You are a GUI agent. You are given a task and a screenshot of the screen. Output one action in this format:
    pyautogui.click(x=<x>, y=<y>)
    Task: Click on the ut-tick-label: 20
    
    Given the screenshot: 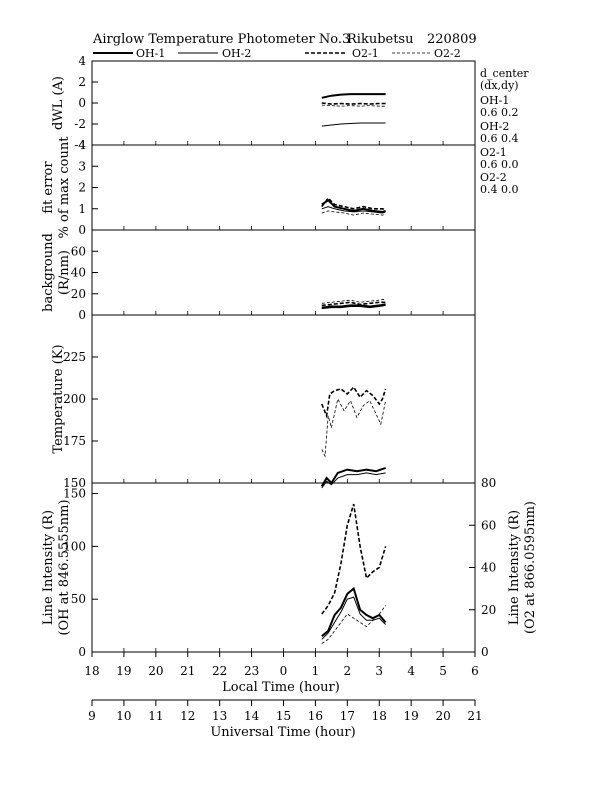 What is the action you would take?
    pyautogui.click(x=442, y=716)
    